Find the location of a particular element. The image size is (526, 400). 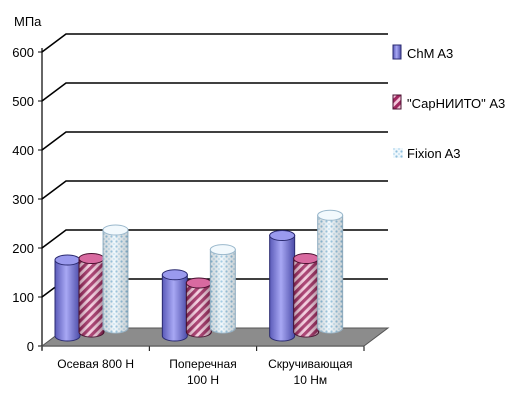

category-label-line: Осевая 800 Н is located at coordinates (95, 364).